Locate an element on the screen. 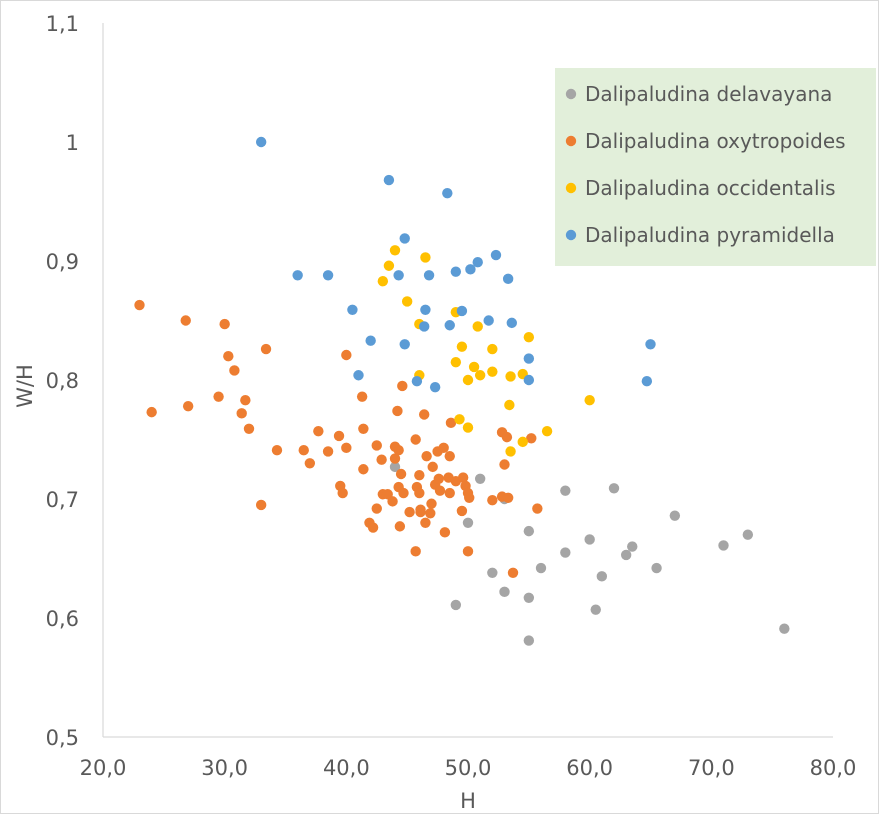 This screenshot has height=814, width=879. y-tick-label: 1,1 is located at coordinates (62, 24).